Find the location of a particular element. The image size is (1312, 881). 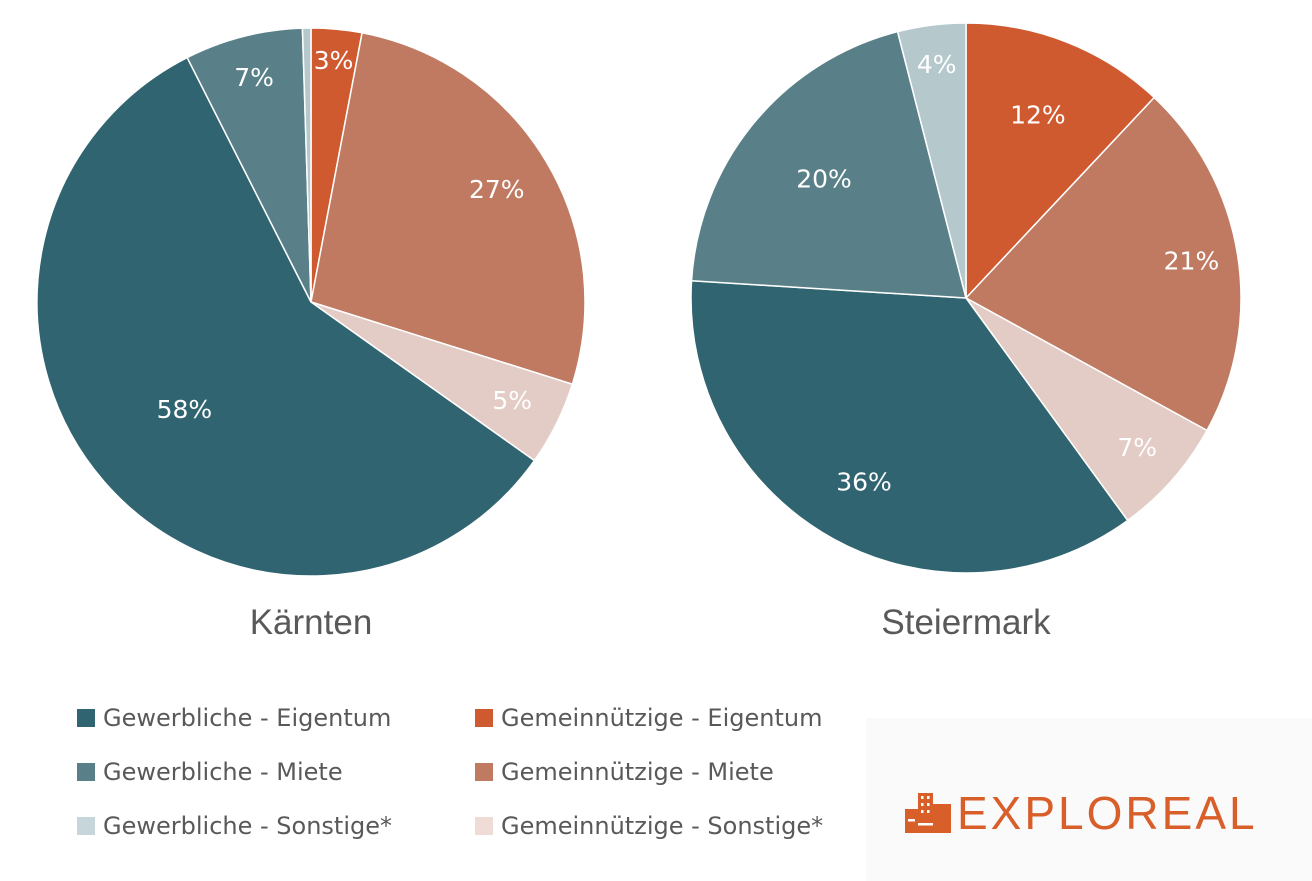

logo-wordmark: EXPLOREAL is located at coordinates (1107, 813).